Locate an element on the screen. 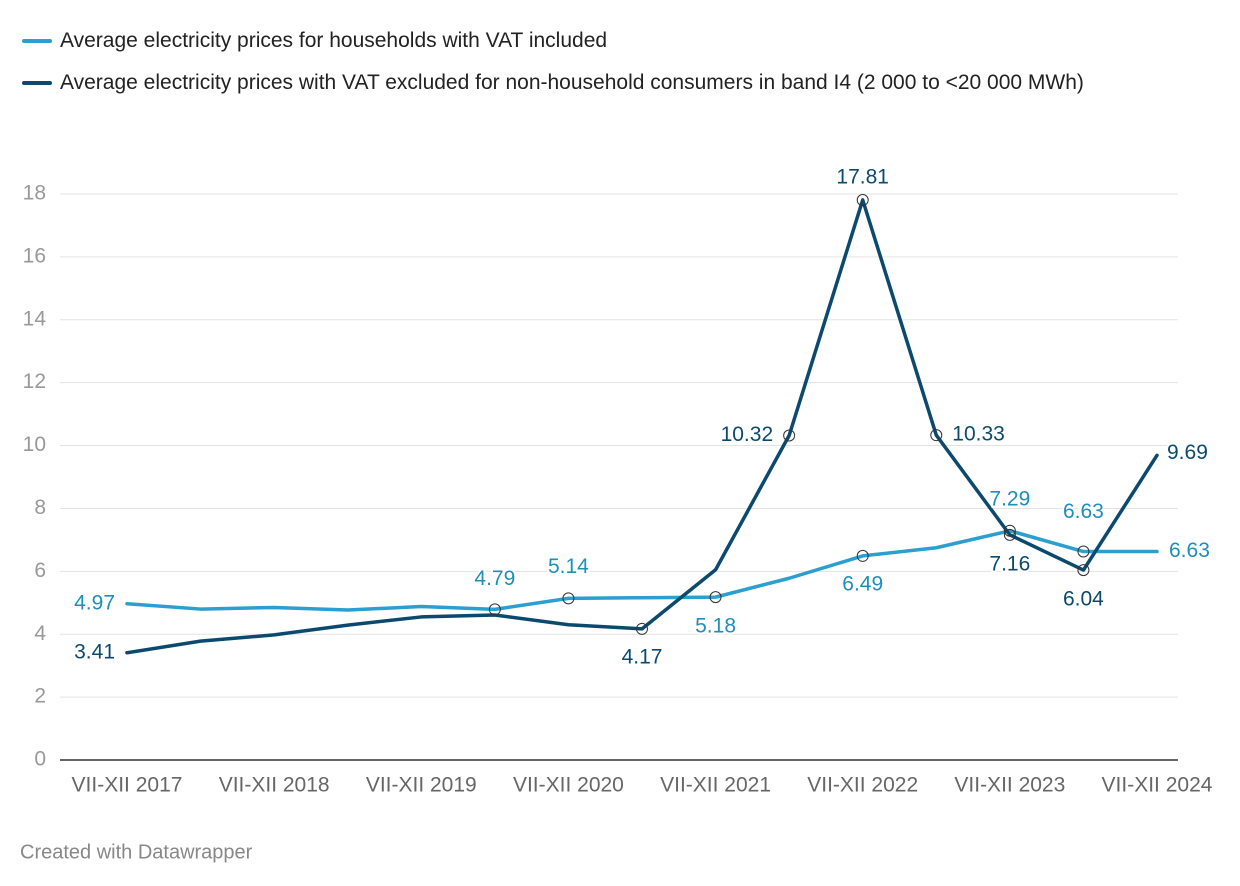 This screenshot has height=886, width=1240. data-label: 6.49 is located at coordinates (862, 583).